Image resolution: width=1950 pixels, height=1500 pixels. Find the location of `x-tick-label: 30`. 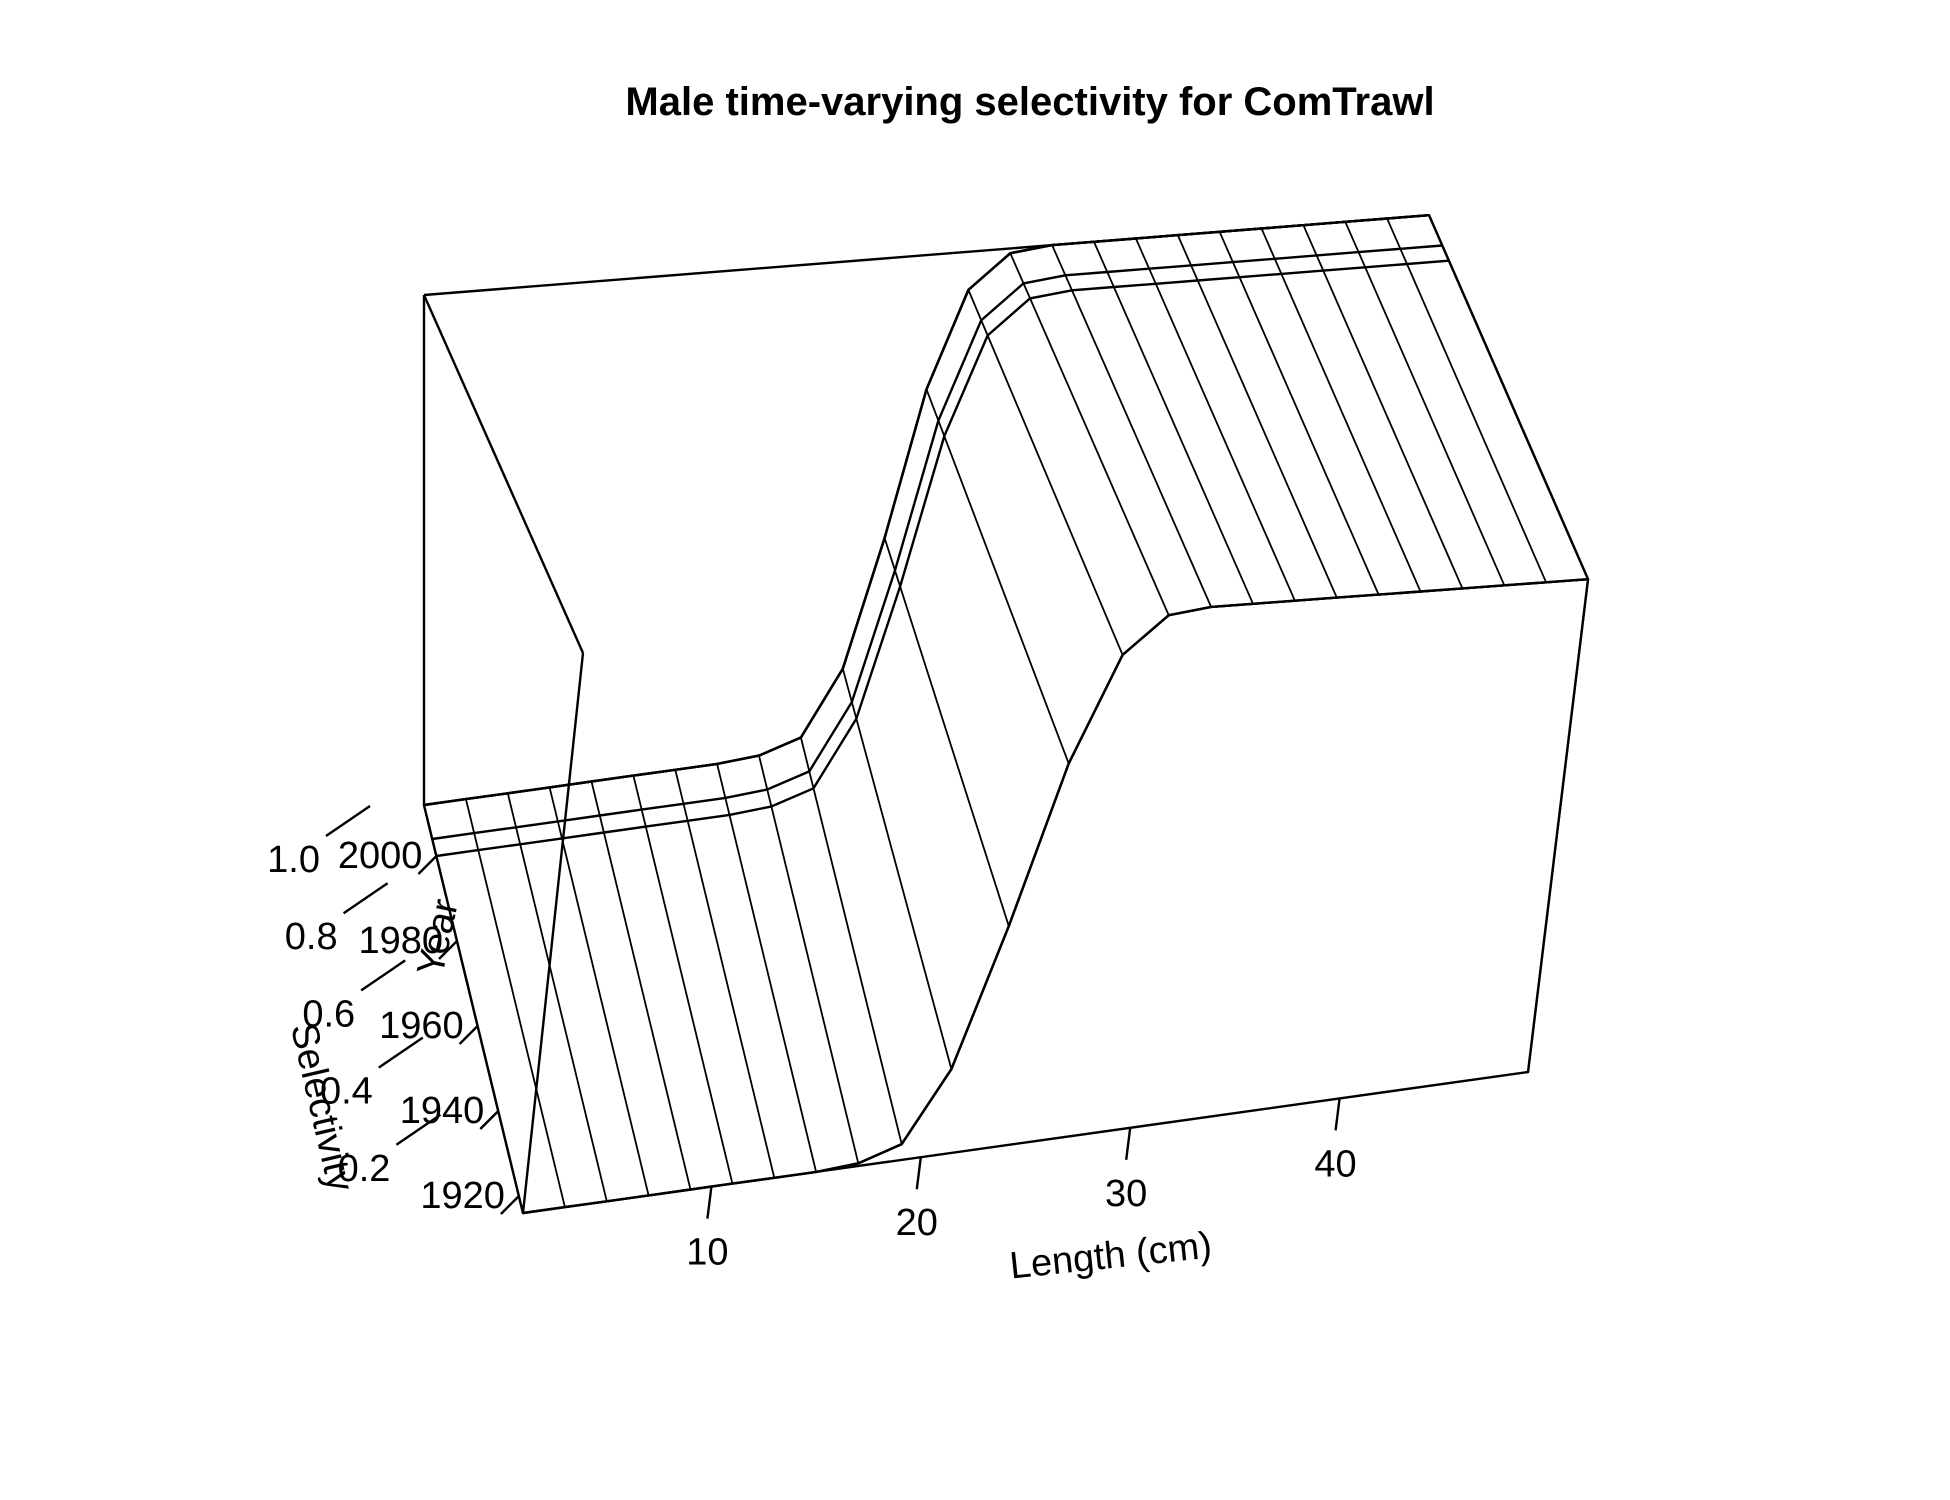

x-tick-label: 30 is located at coordinates (1126, 1194).